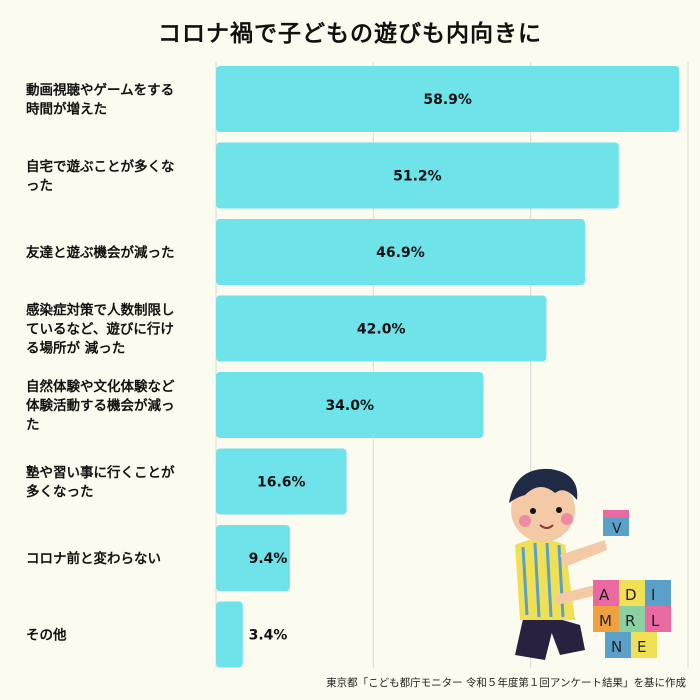 The image size is (700, 700). I want to click on svg-text: R, so click(630, 621).